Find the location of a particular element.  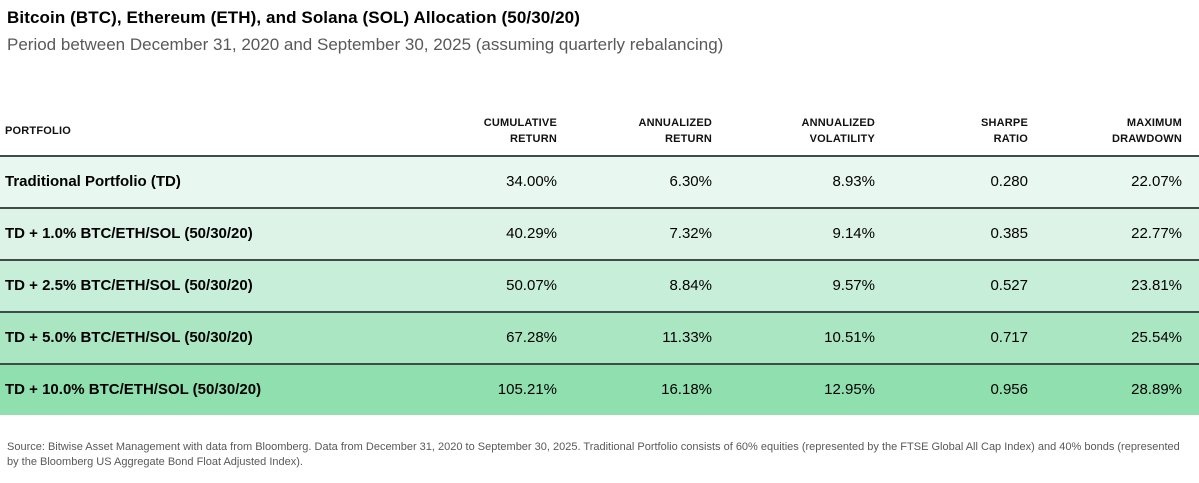

column-header-annualized-return: ANNUALIZED RETURN is located at coordinates (675, 131).